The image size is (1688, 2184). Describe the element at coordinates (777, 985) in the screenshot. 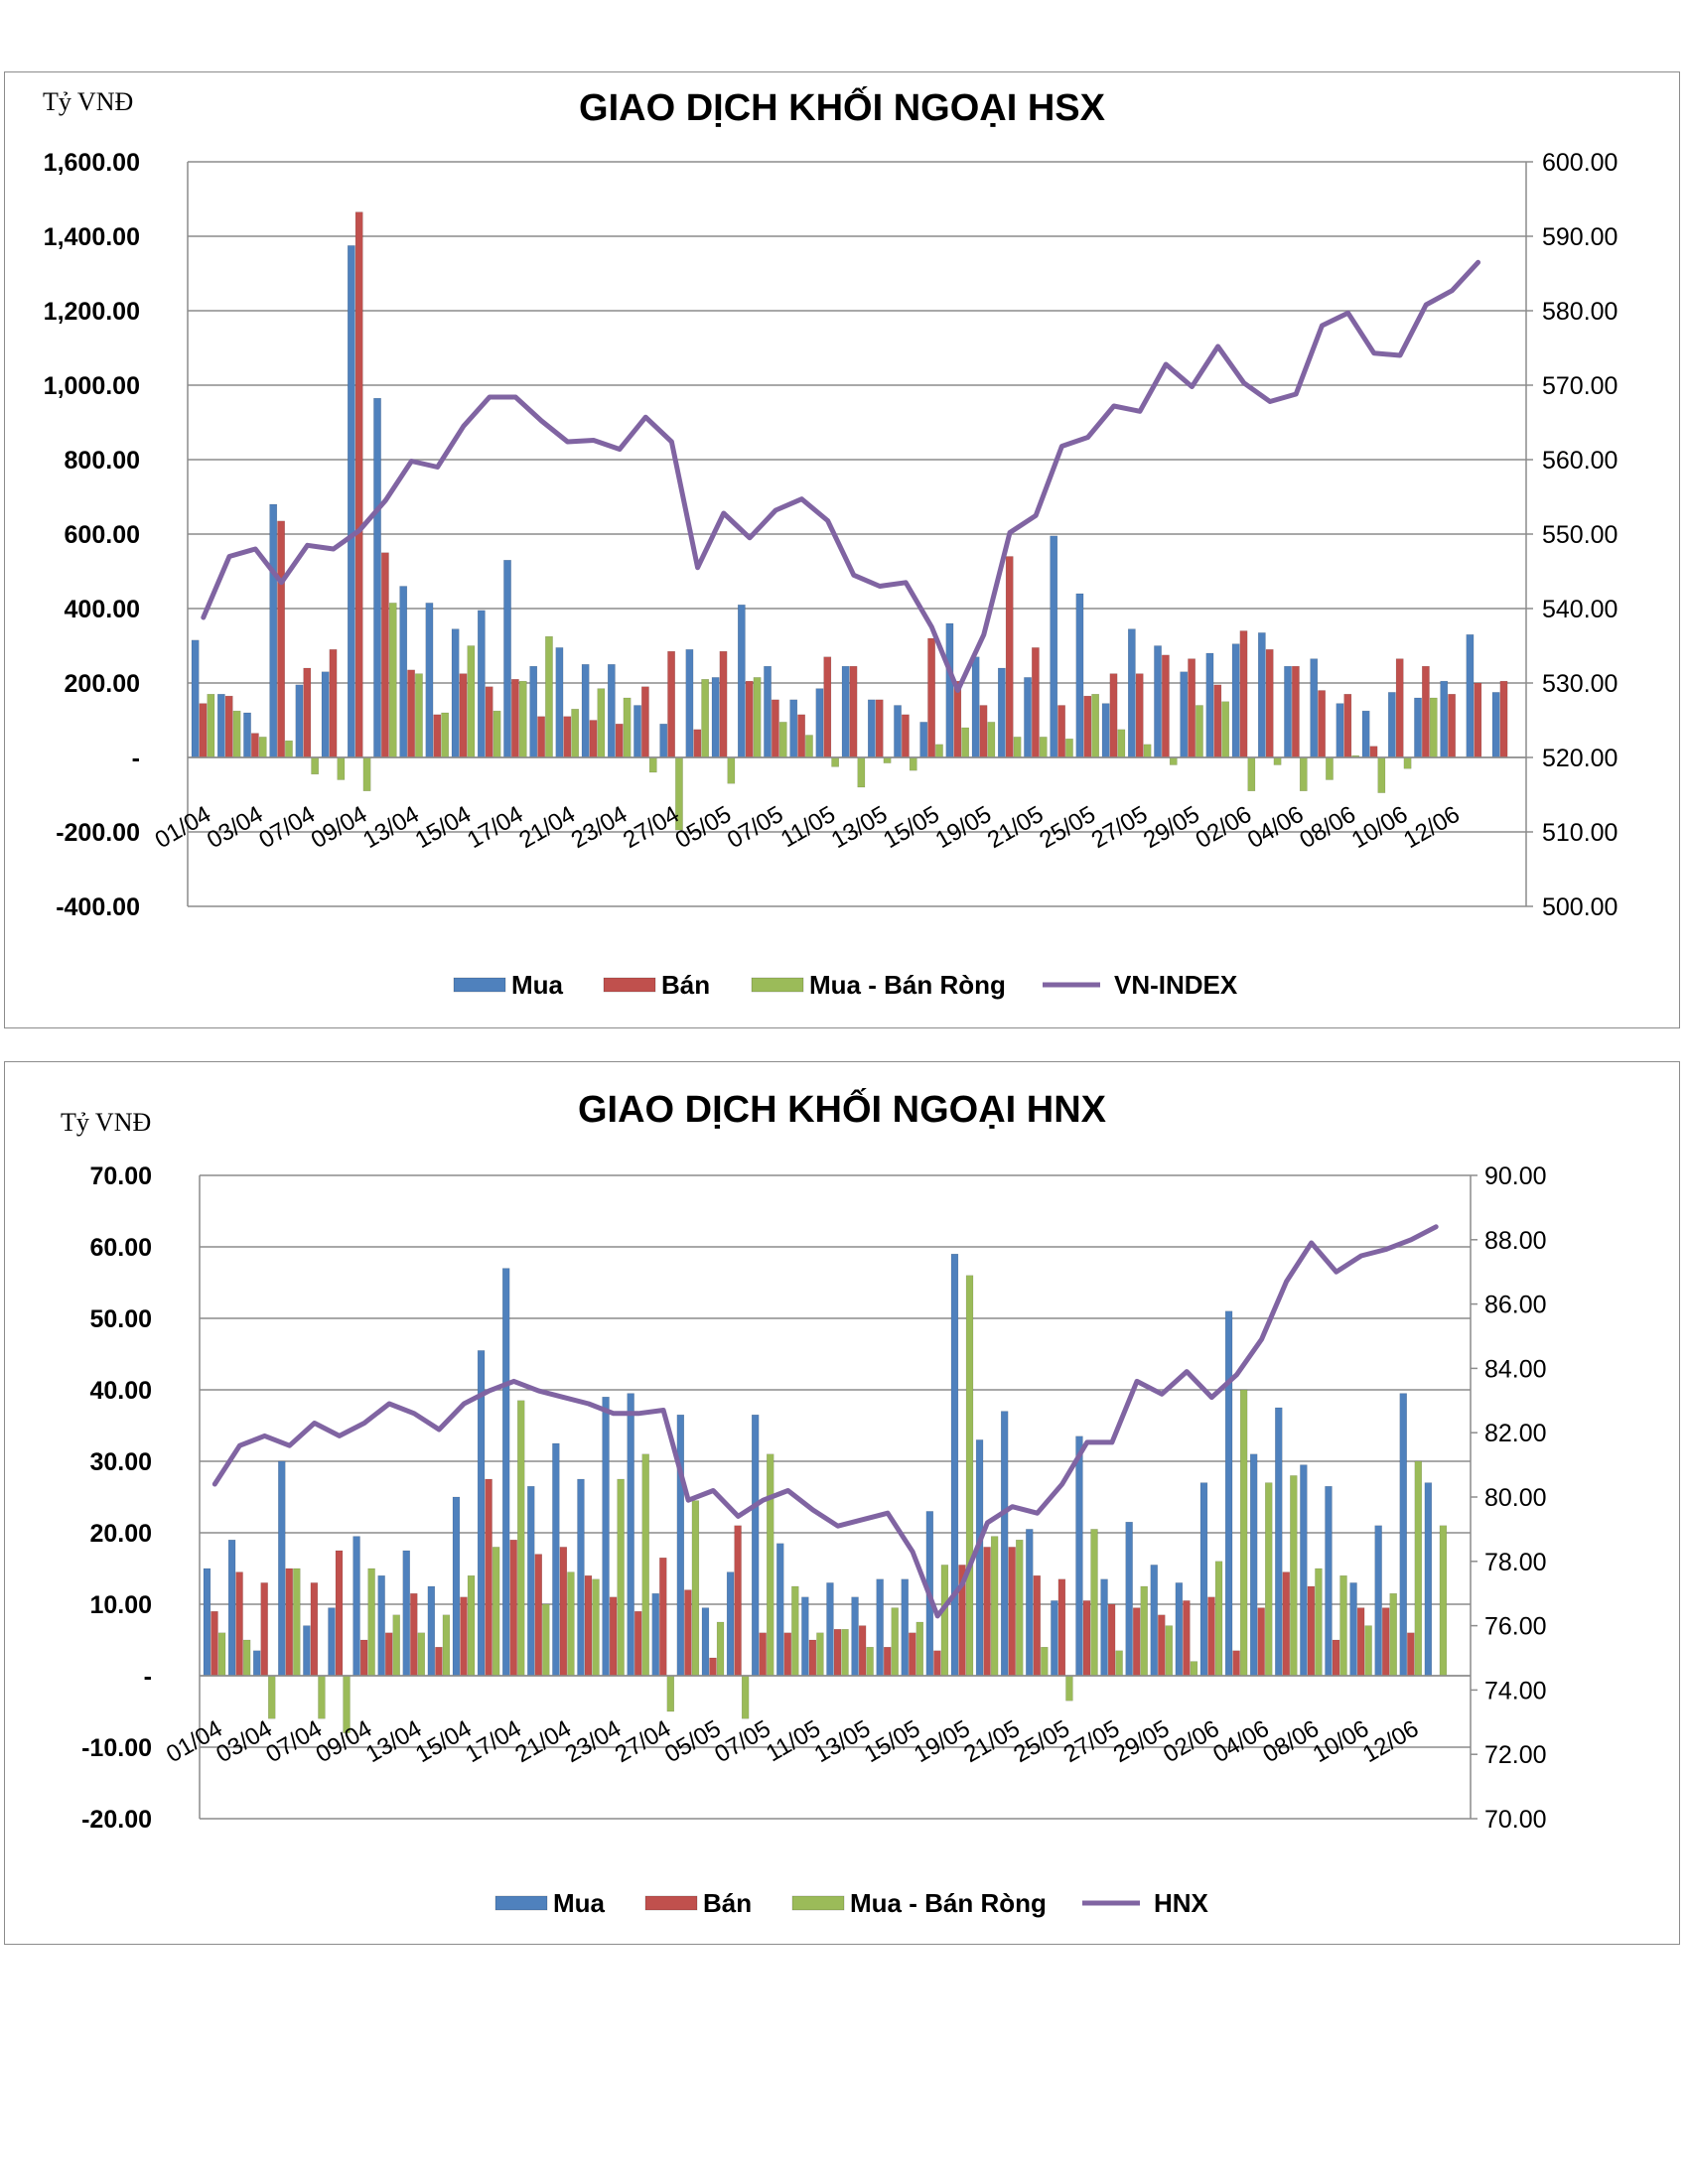

I see `hsx-legend-rong-swatch` at that location.